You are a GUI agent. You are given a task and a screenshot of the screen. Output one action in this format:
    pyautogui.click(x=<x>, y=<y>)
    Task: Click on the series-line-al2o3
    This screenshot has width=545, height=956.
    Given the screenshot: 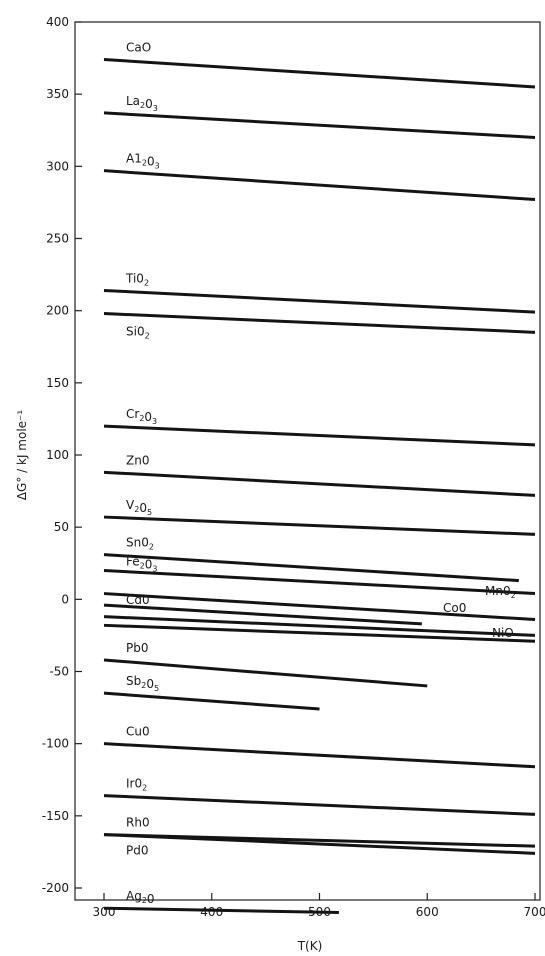 What is the action you would take?
    pyautogui.click(x=319, y=185)
    